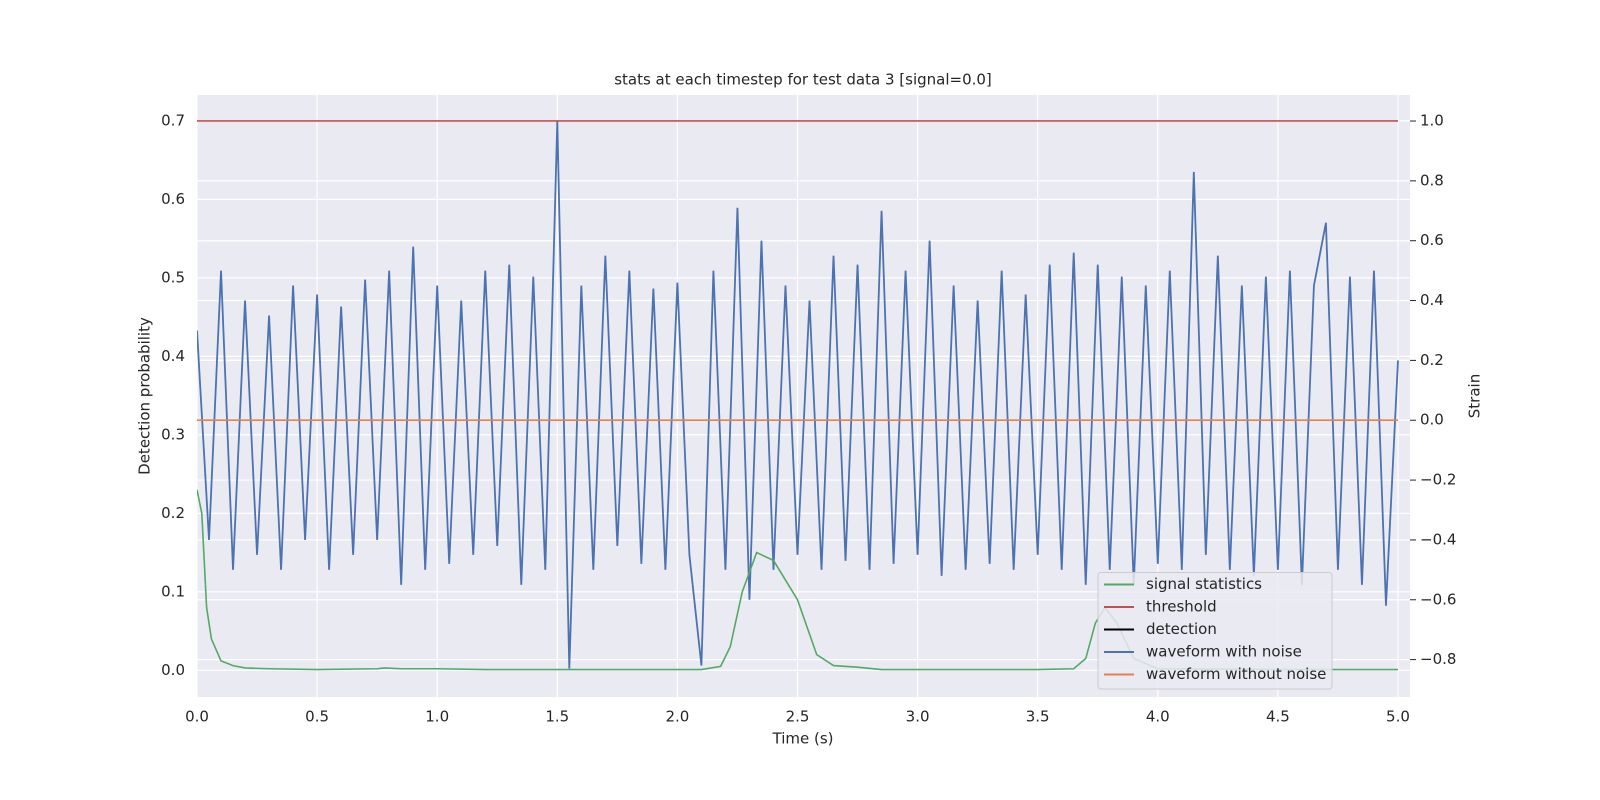 This screenshot has width=1600, height=800. What do you see at coordinates (1438, 539) in the screenshot?
I see `y2-tick-label: −0.4` at bounding box center [1438, 539].